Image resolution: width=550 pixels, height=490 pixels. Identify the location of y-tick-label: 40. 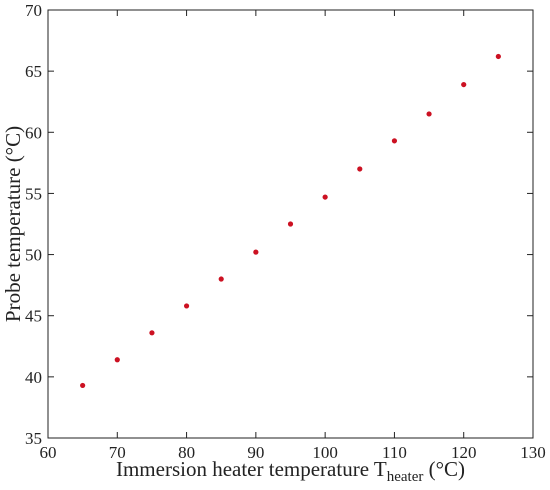
(33, 377).